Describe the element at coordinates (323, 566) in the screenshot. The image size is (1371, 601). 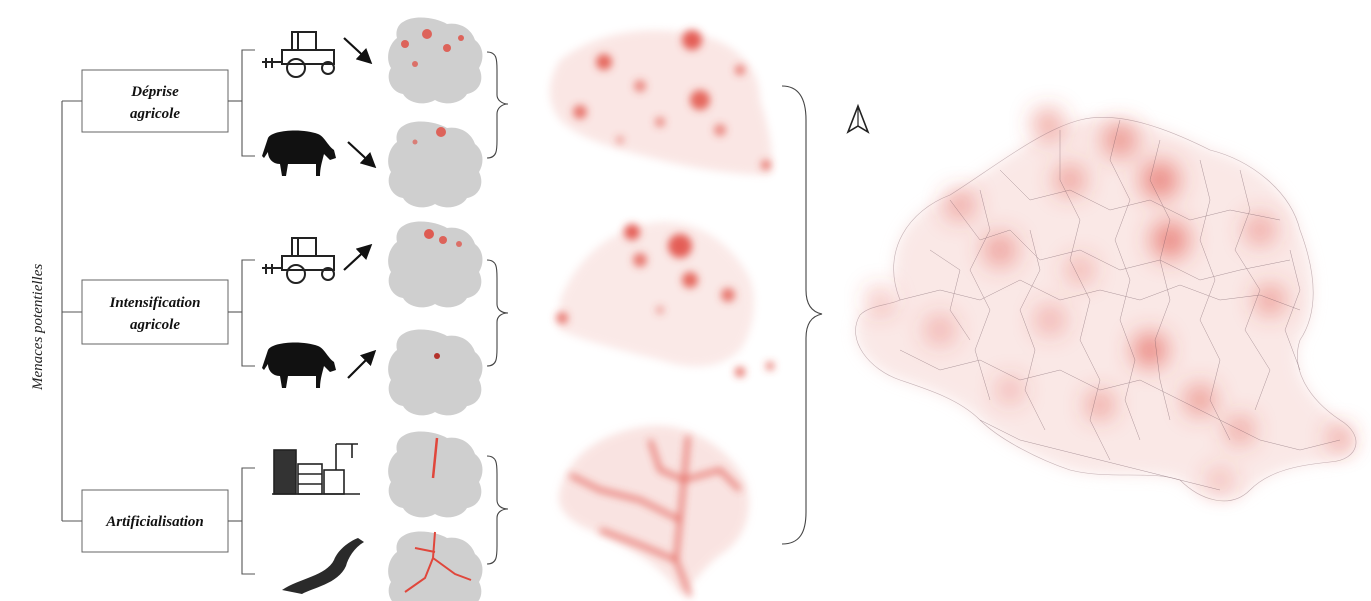
I see `road-icon` at that location.